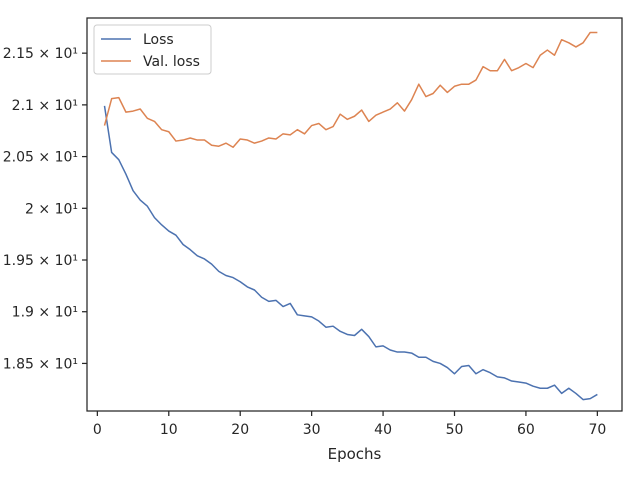 Image resolution: width=640 pixels, height=480 pixels. I want to click on x-tick-label: 0, so click(97, 430).